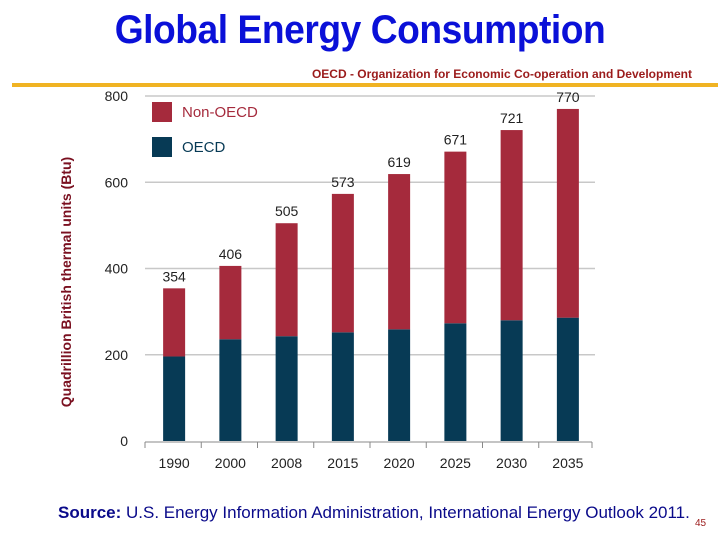  I want to click on legend-label: Non-OECD, so click(220, 112).